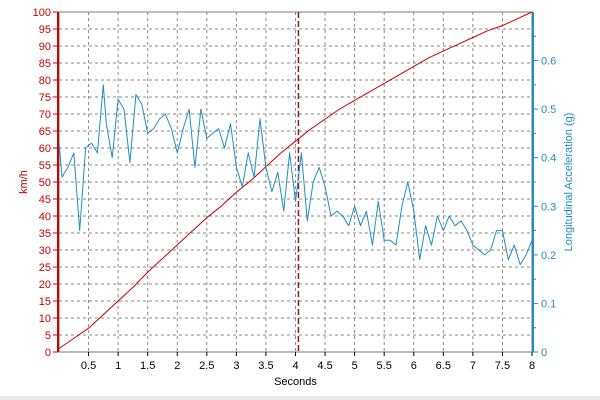 This screenshot has height=400, width=600. I want to click on x-axis-tick-label: 4.5, so click(324, 366).